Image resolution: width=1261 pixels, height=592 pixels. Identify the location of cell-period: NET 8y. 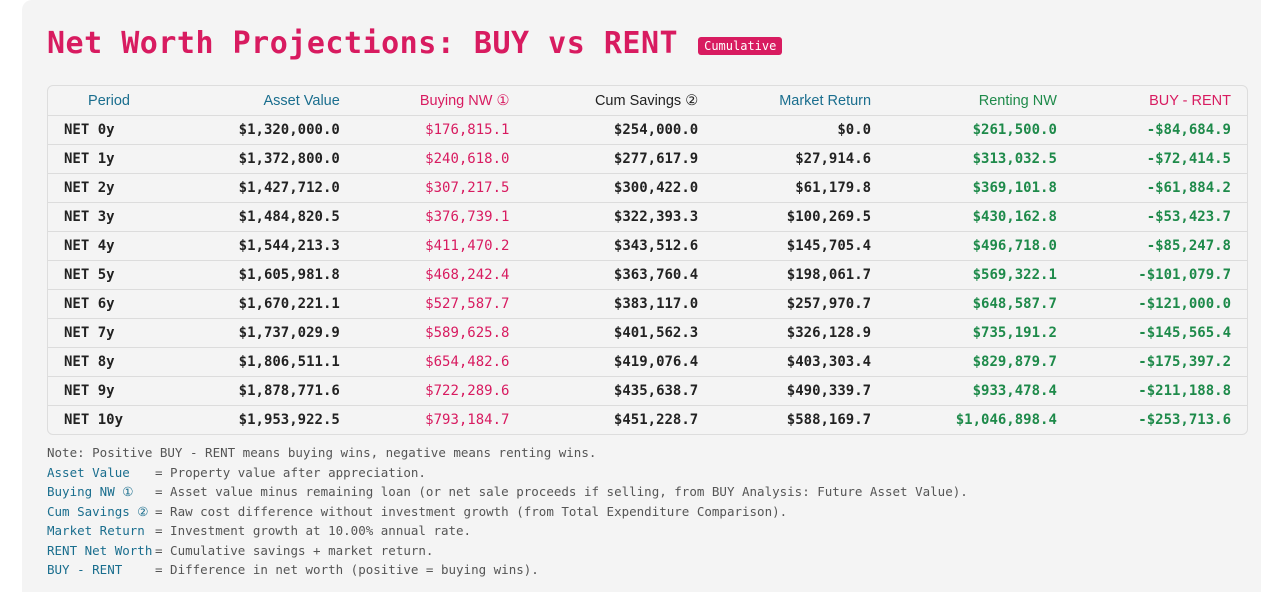
(109, 362).